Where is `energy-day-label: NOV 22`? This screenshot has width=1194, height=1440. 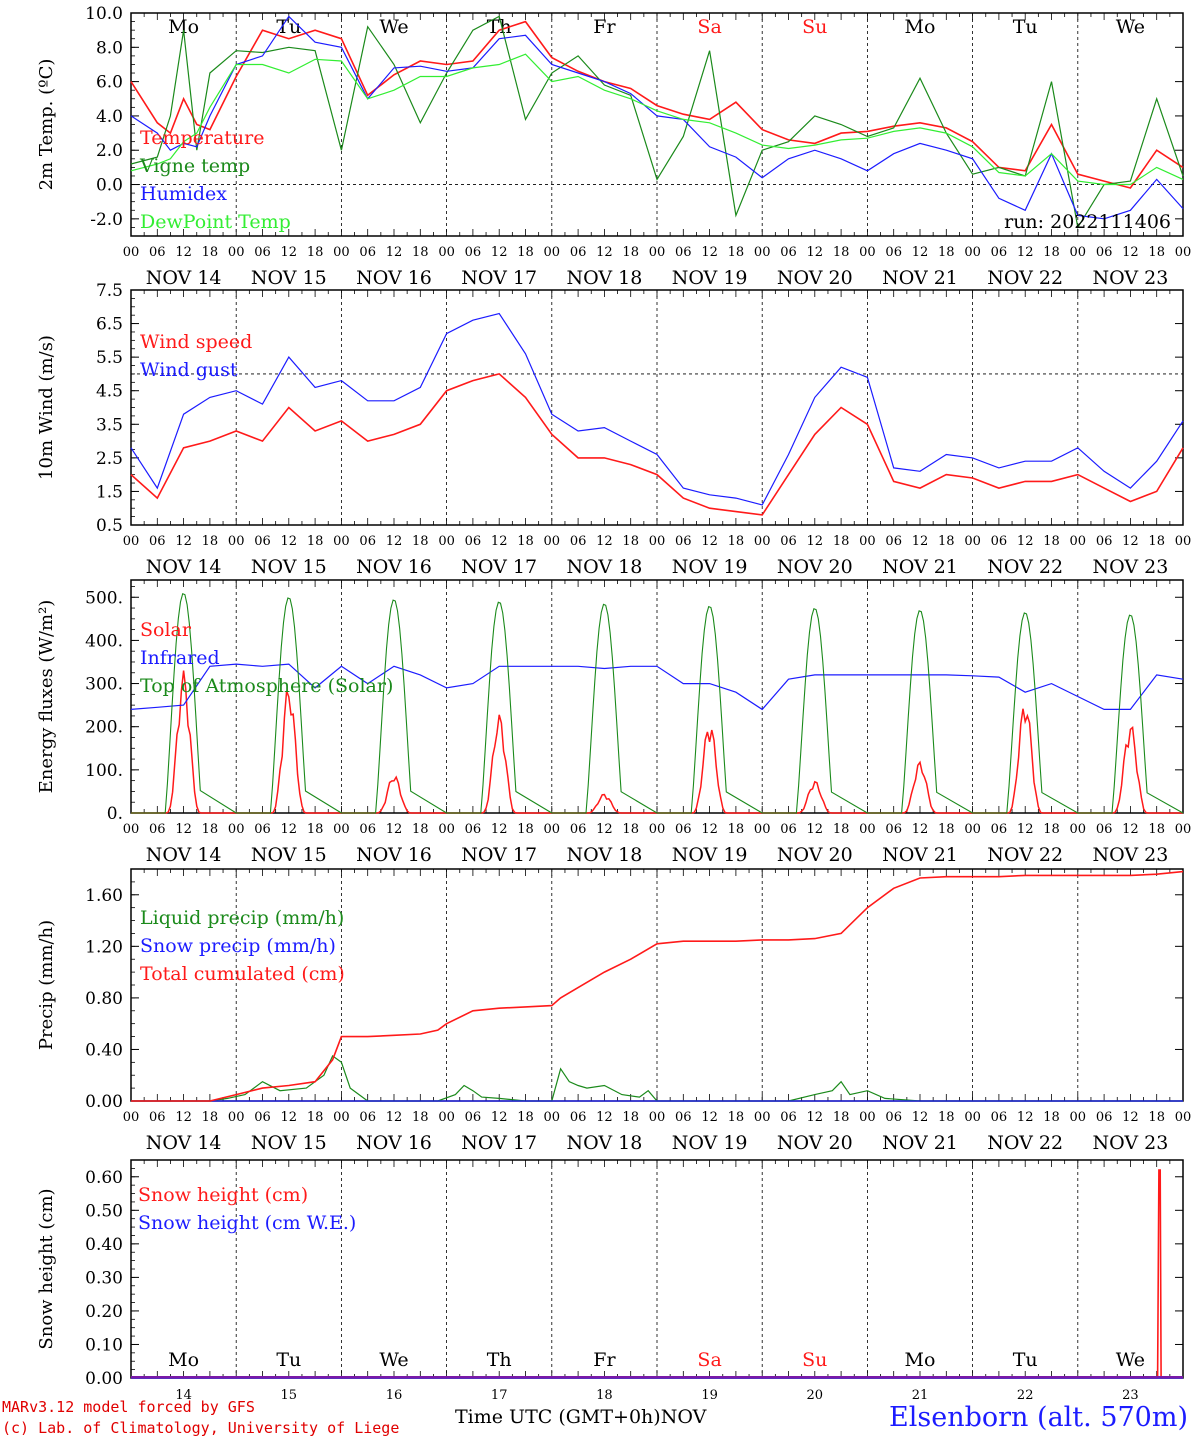
energy-day-label: NOV 22 is located at coordinates (1025, 855).